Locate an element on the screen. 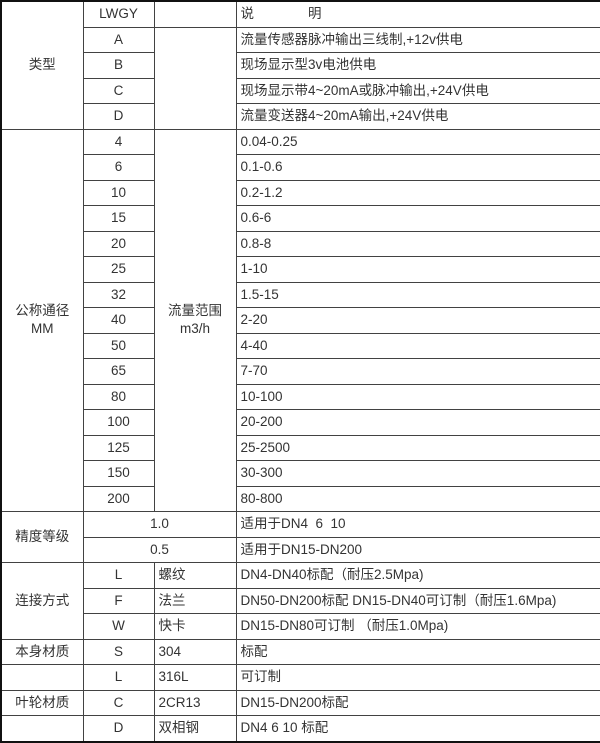  table-row: 125 25-2500 is located at coordinates (300, 448).